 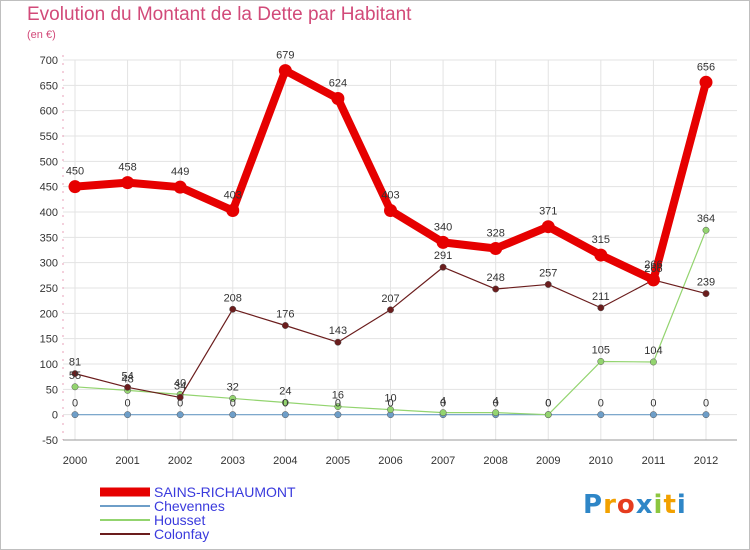 I want to click on y-tick-label: 100, so click(x=49, y=365).